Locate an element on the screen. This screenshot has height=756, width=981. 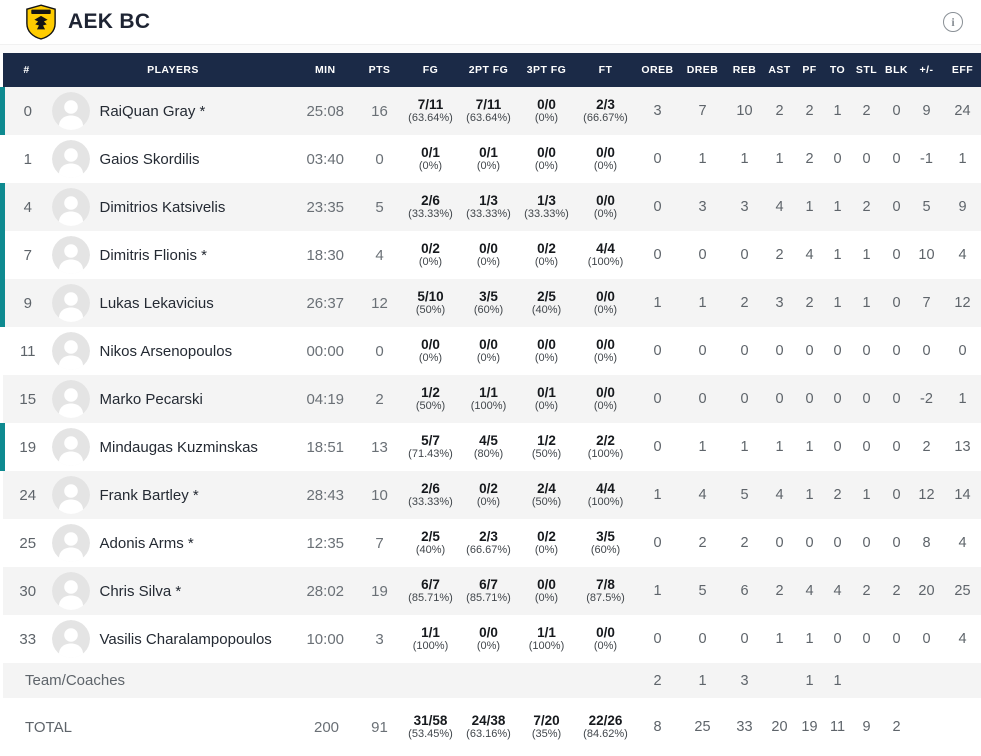
player-cell: Mindaugas Kuzminskas is located at coordinates (173, 447).